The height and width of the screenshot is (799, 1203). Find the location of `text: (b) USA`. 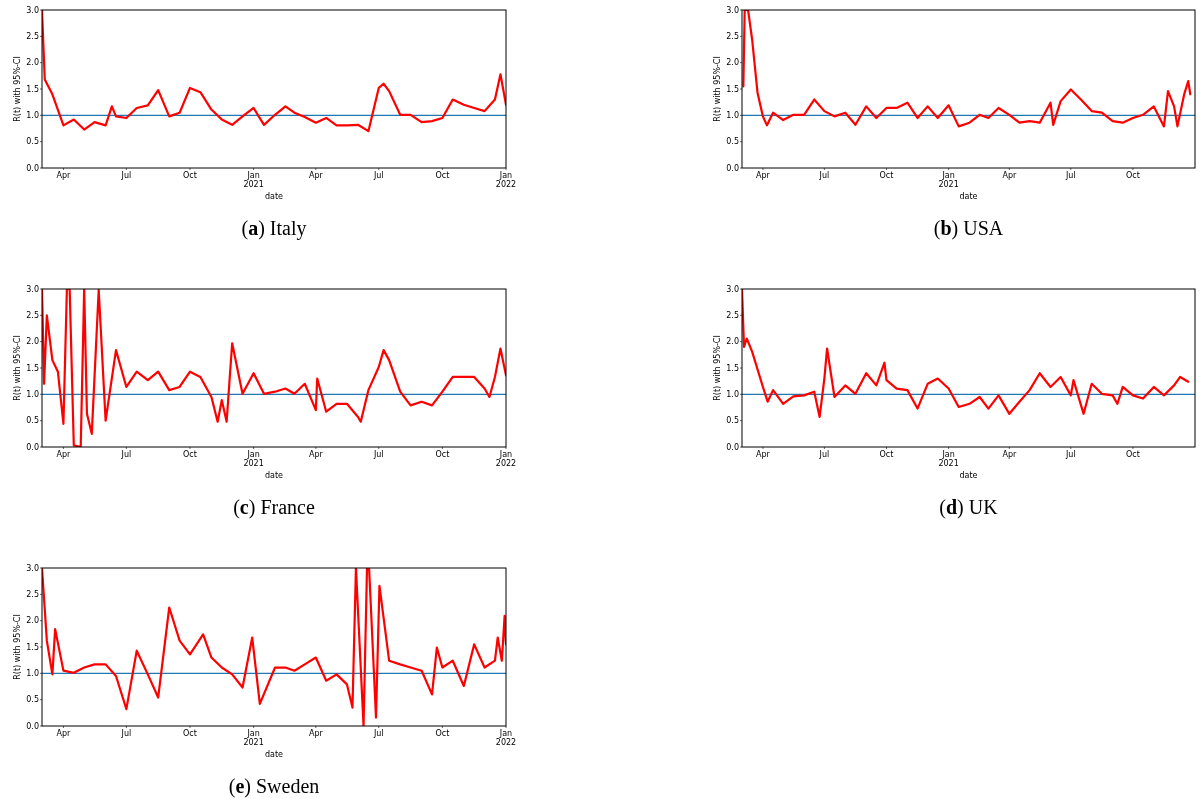

text: (b) USA is located at coordinates (968, 228).